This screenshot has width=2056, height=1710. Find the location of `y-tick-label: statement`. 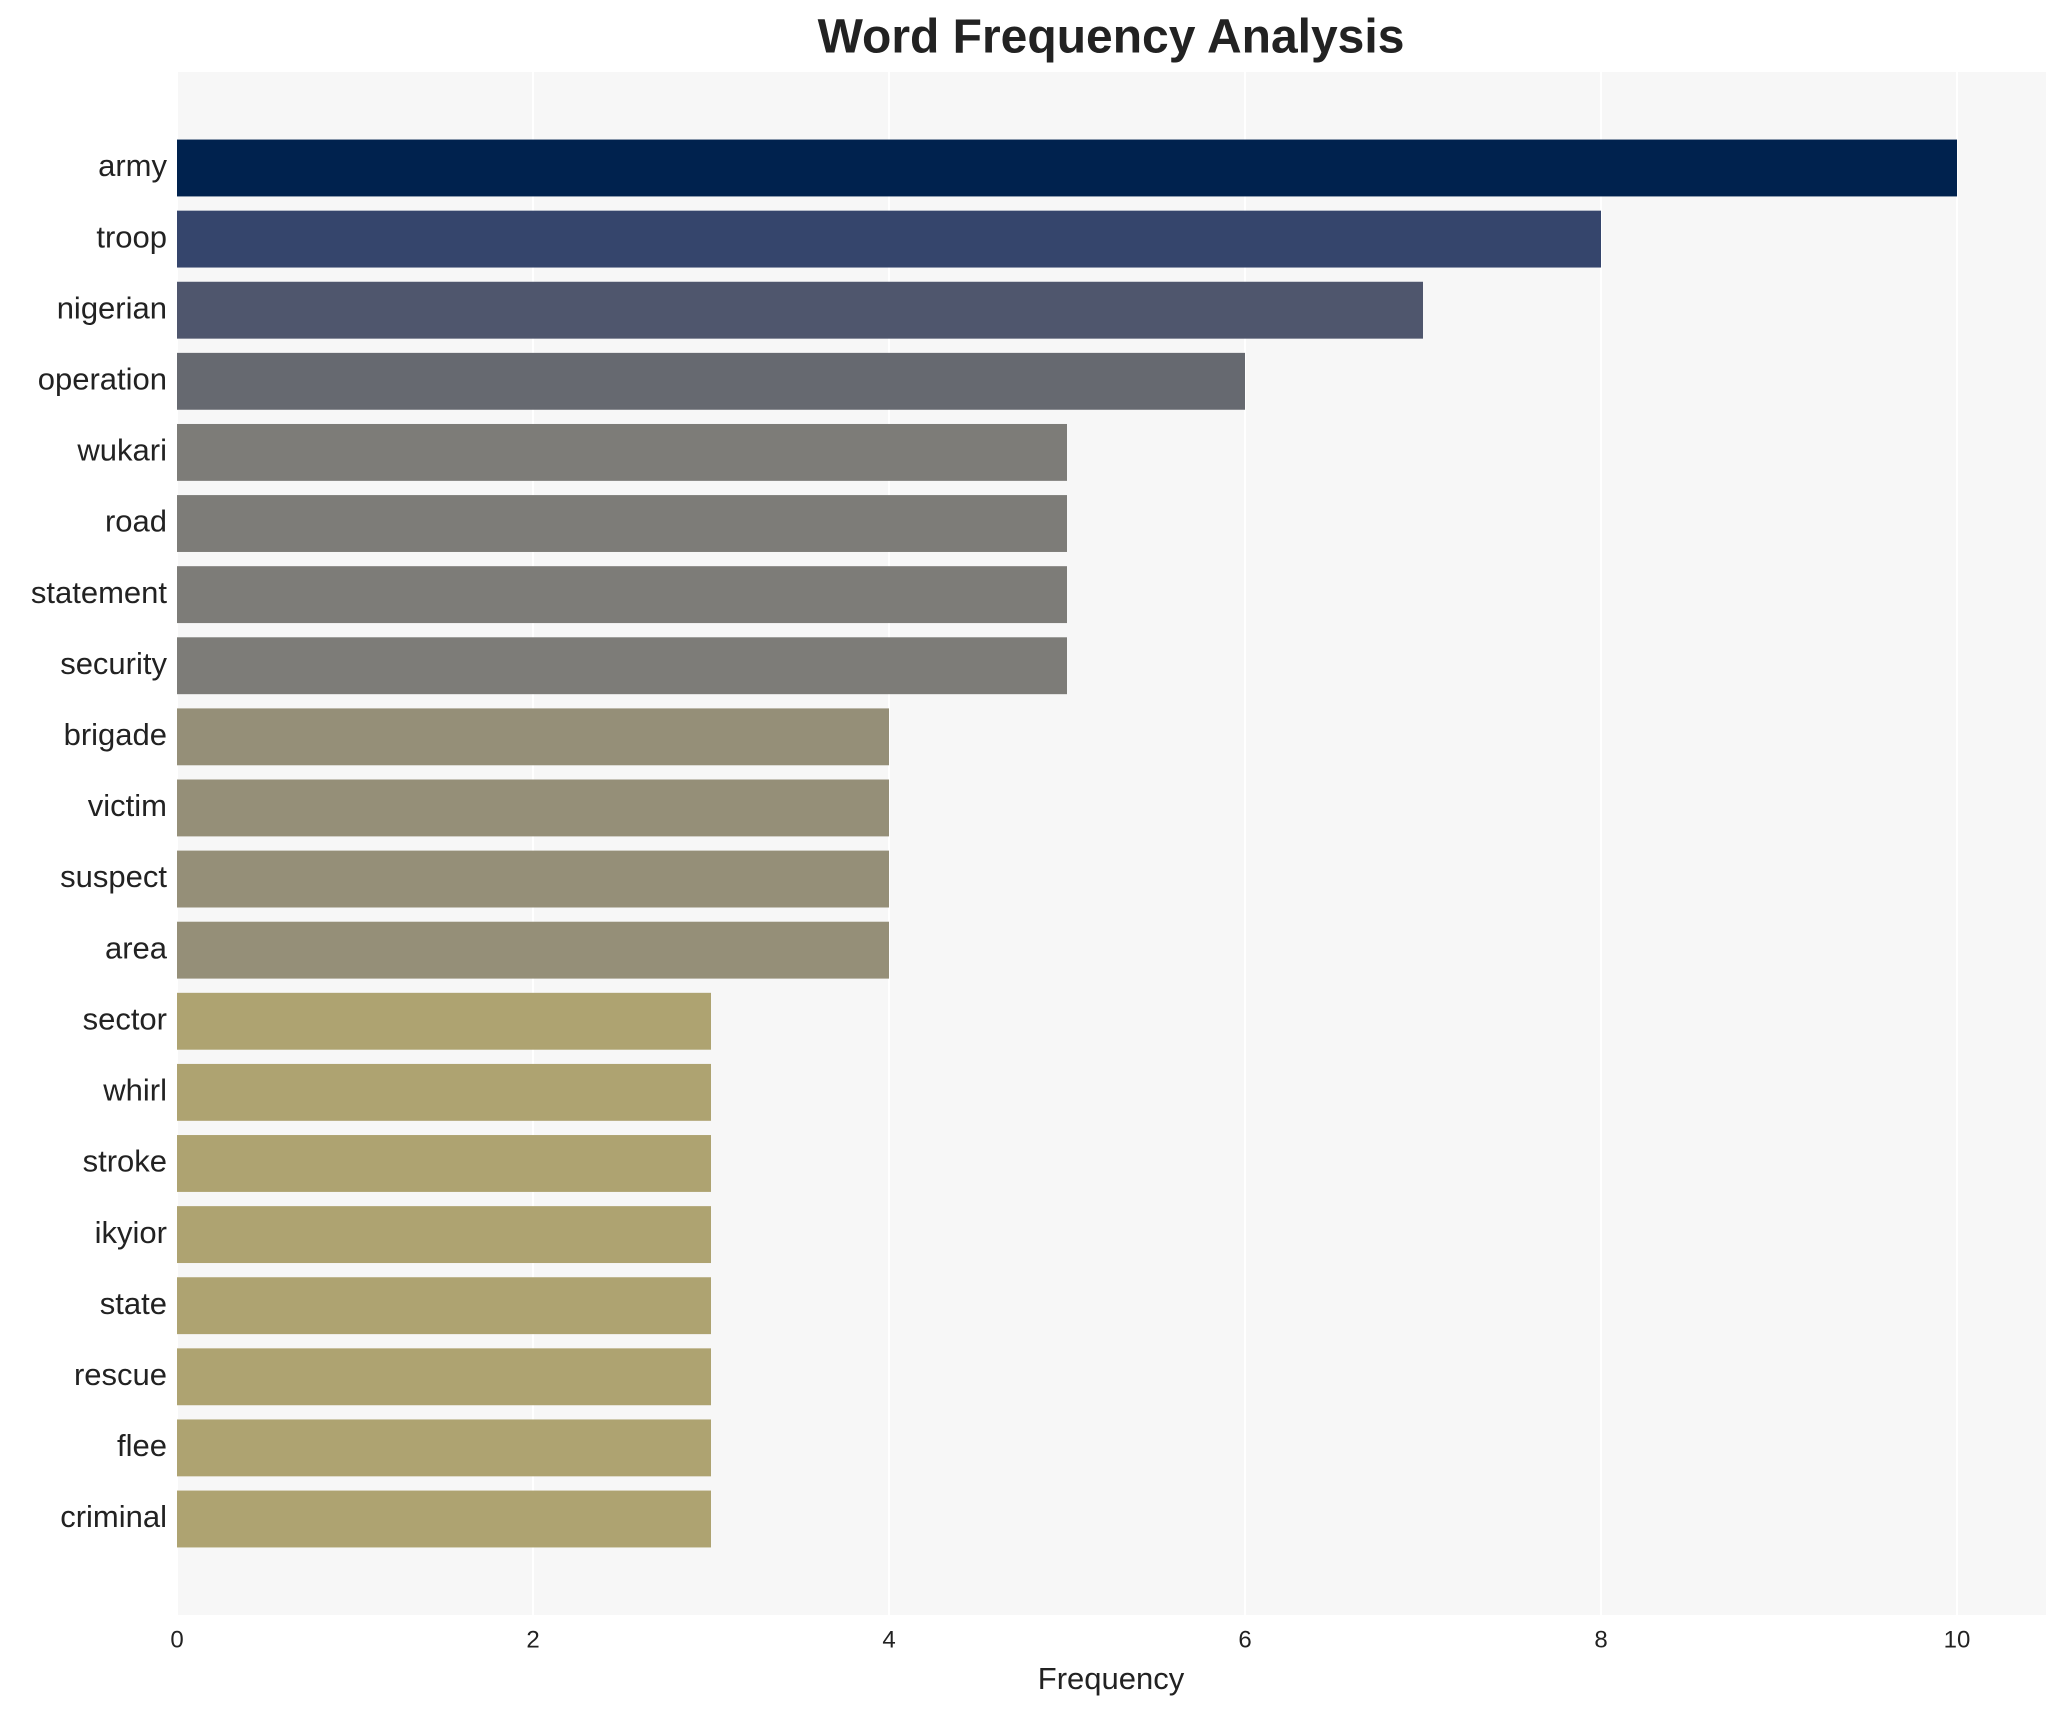

y-tick-label: statement is located at coordinates (99, 592).